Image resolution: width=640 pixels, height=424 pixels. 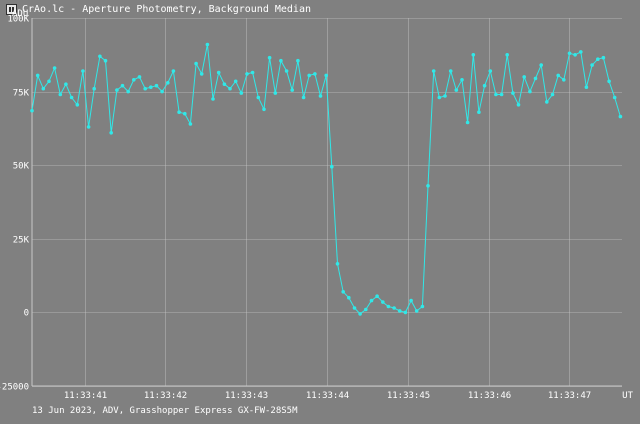 What do you see at coordinates (21, 94) in the screenshot?
I see `y-tick-label: 75K` at bounding box center [21, 94].